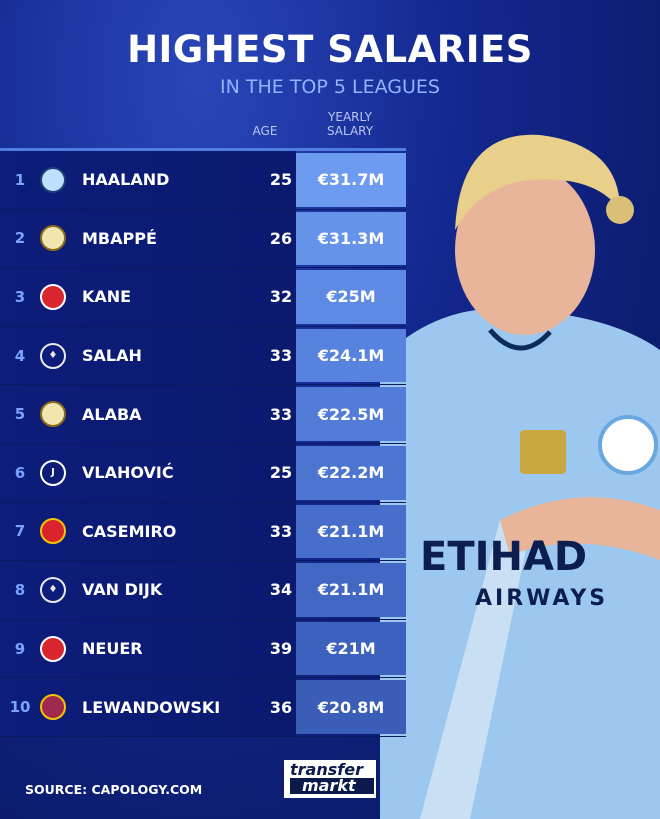 The height and width of the screenshot is (819, 660). Describe the element at coordinates (20, 589) in the screenshot. I see `rank: 8` at that location.